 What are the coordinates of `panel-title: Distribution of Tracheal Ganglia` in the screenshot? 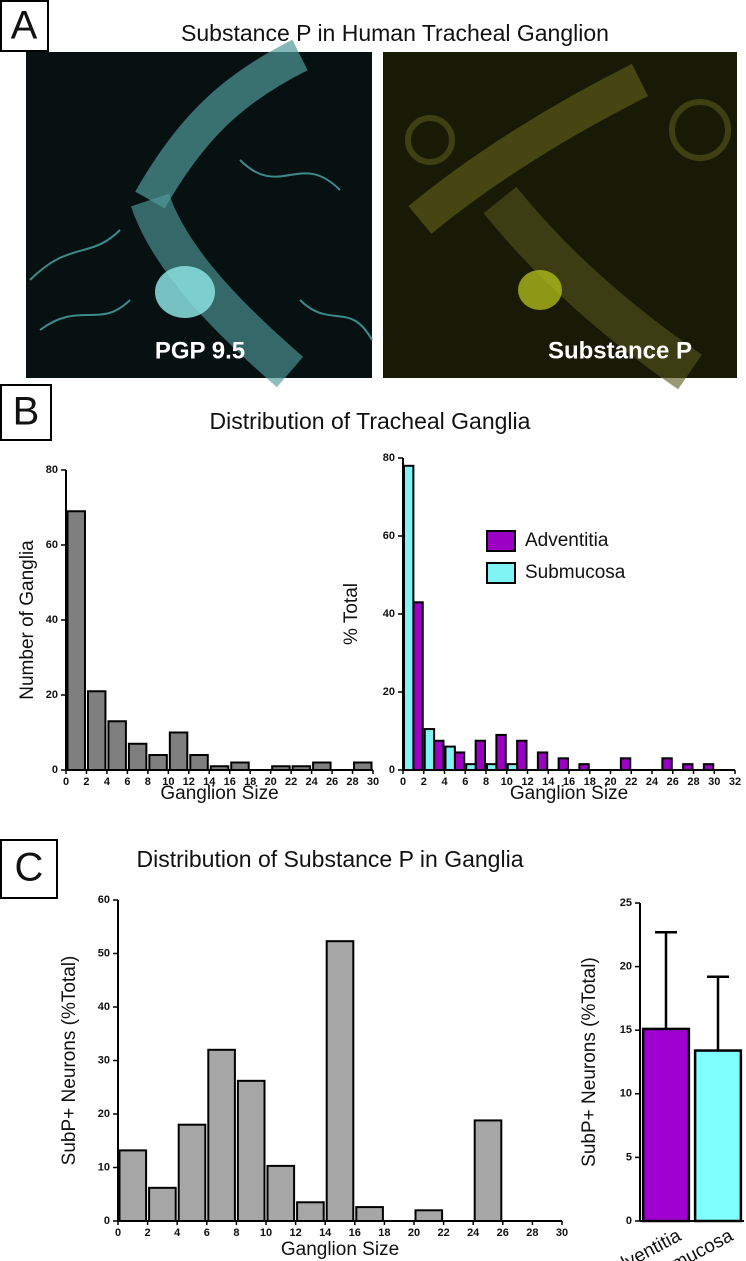 It's located at (370, 421).